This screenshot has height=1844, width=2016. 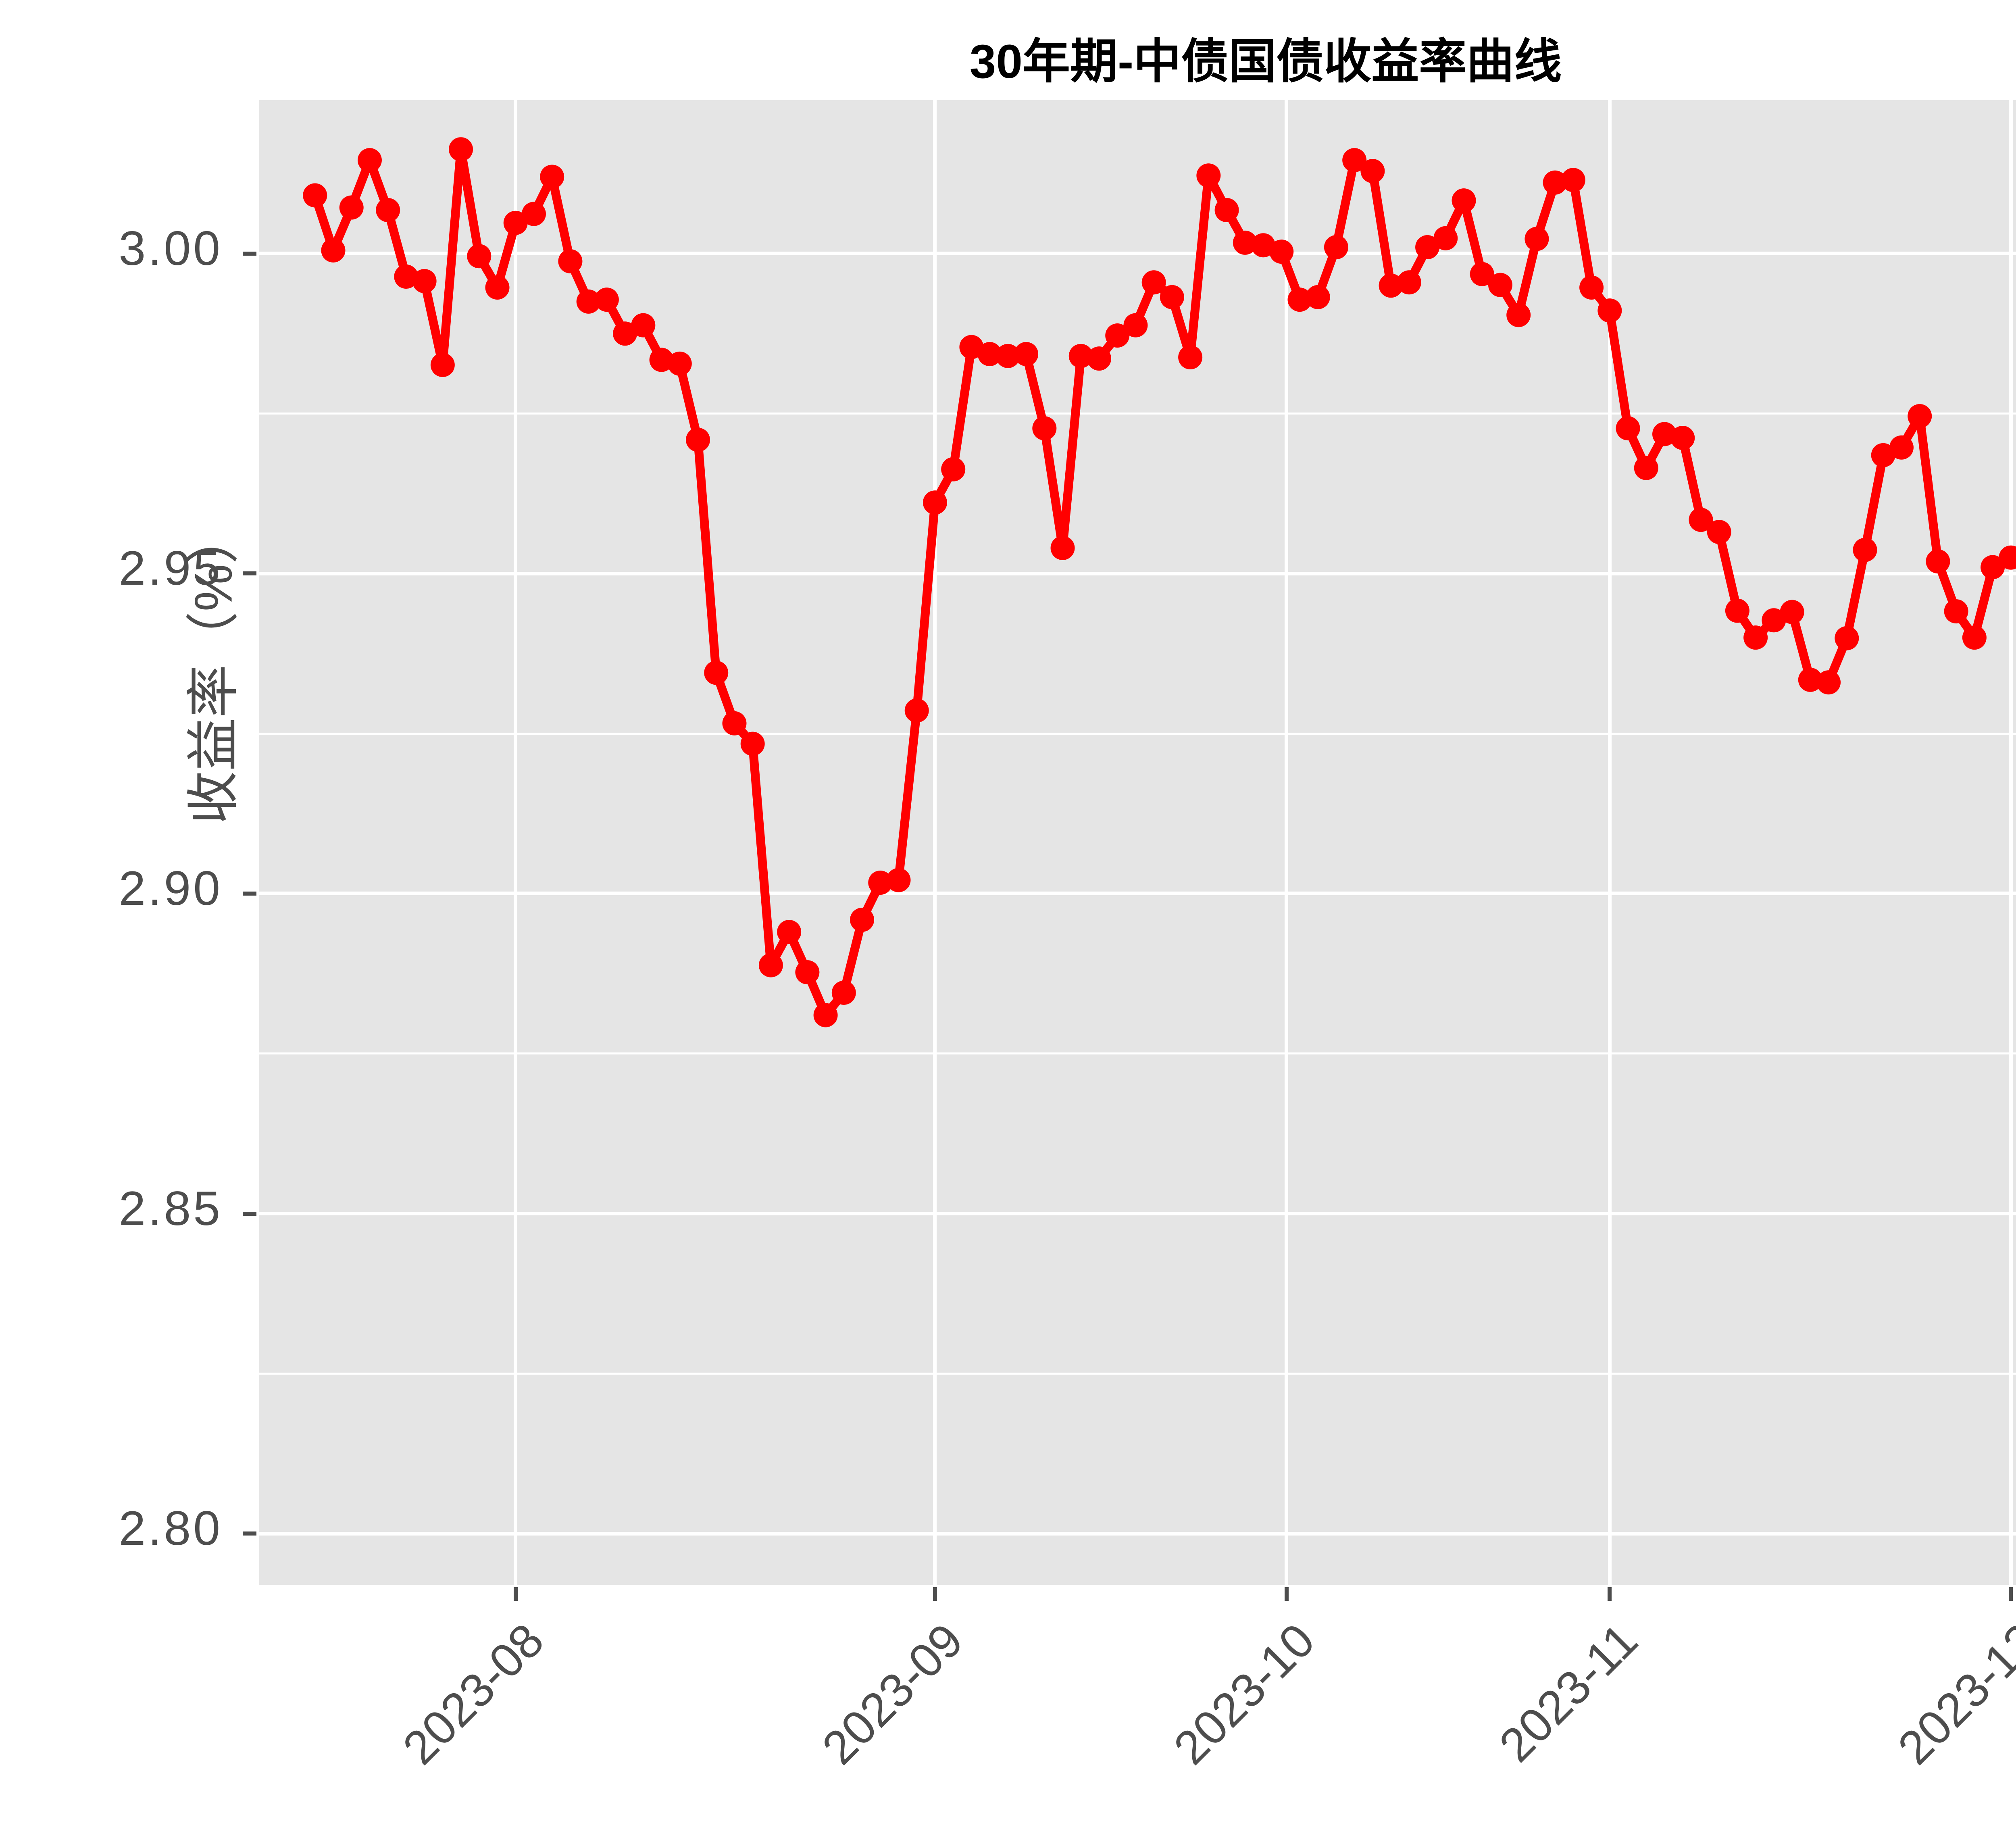 I want to click on y-axis-tick-label: 3.00, so click(x=171, y=248).